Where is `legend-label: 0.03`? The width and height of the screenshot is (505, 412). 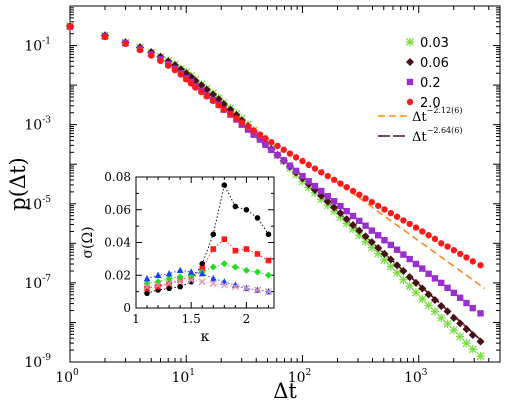 legend-label: 0.03 is located at coordinates (434, 43).